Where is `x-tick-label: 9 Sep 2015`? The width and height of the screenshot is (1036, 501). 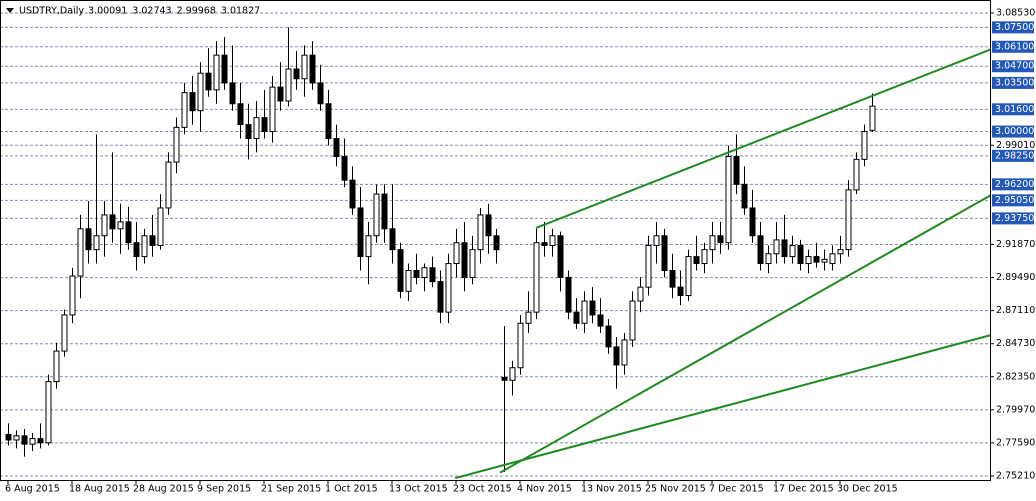
x-tick-label: 9 Sep 2015 is located at coordinates (224, 489).